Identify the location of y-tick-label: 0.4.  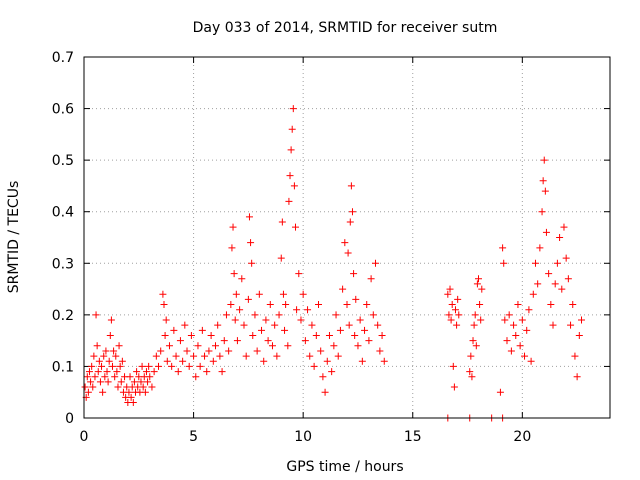
(63, 213).